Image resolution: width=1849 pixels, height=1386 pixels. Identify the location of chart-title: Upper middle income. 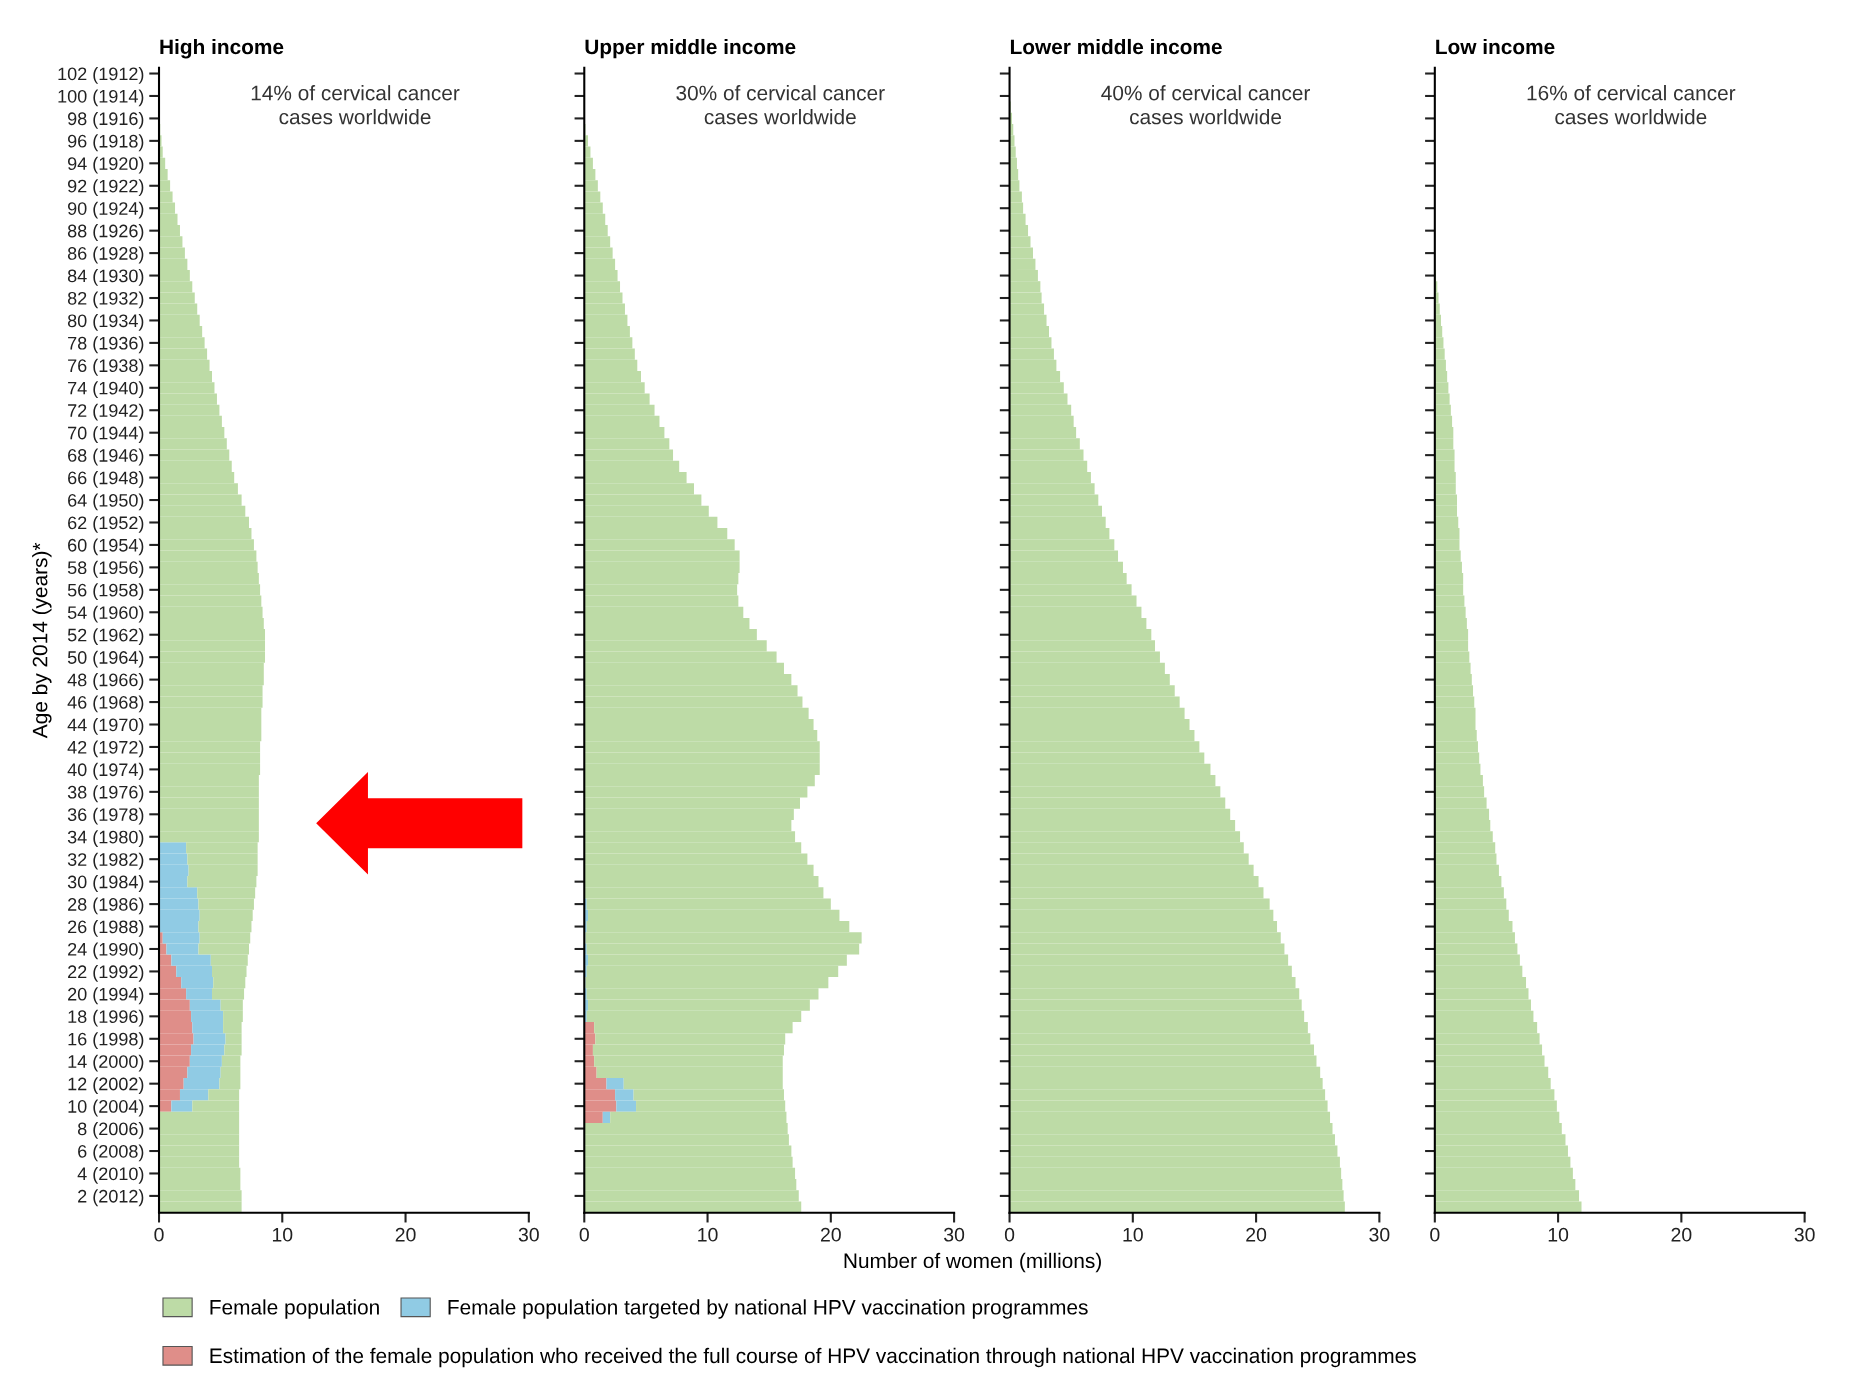
(690, 48).